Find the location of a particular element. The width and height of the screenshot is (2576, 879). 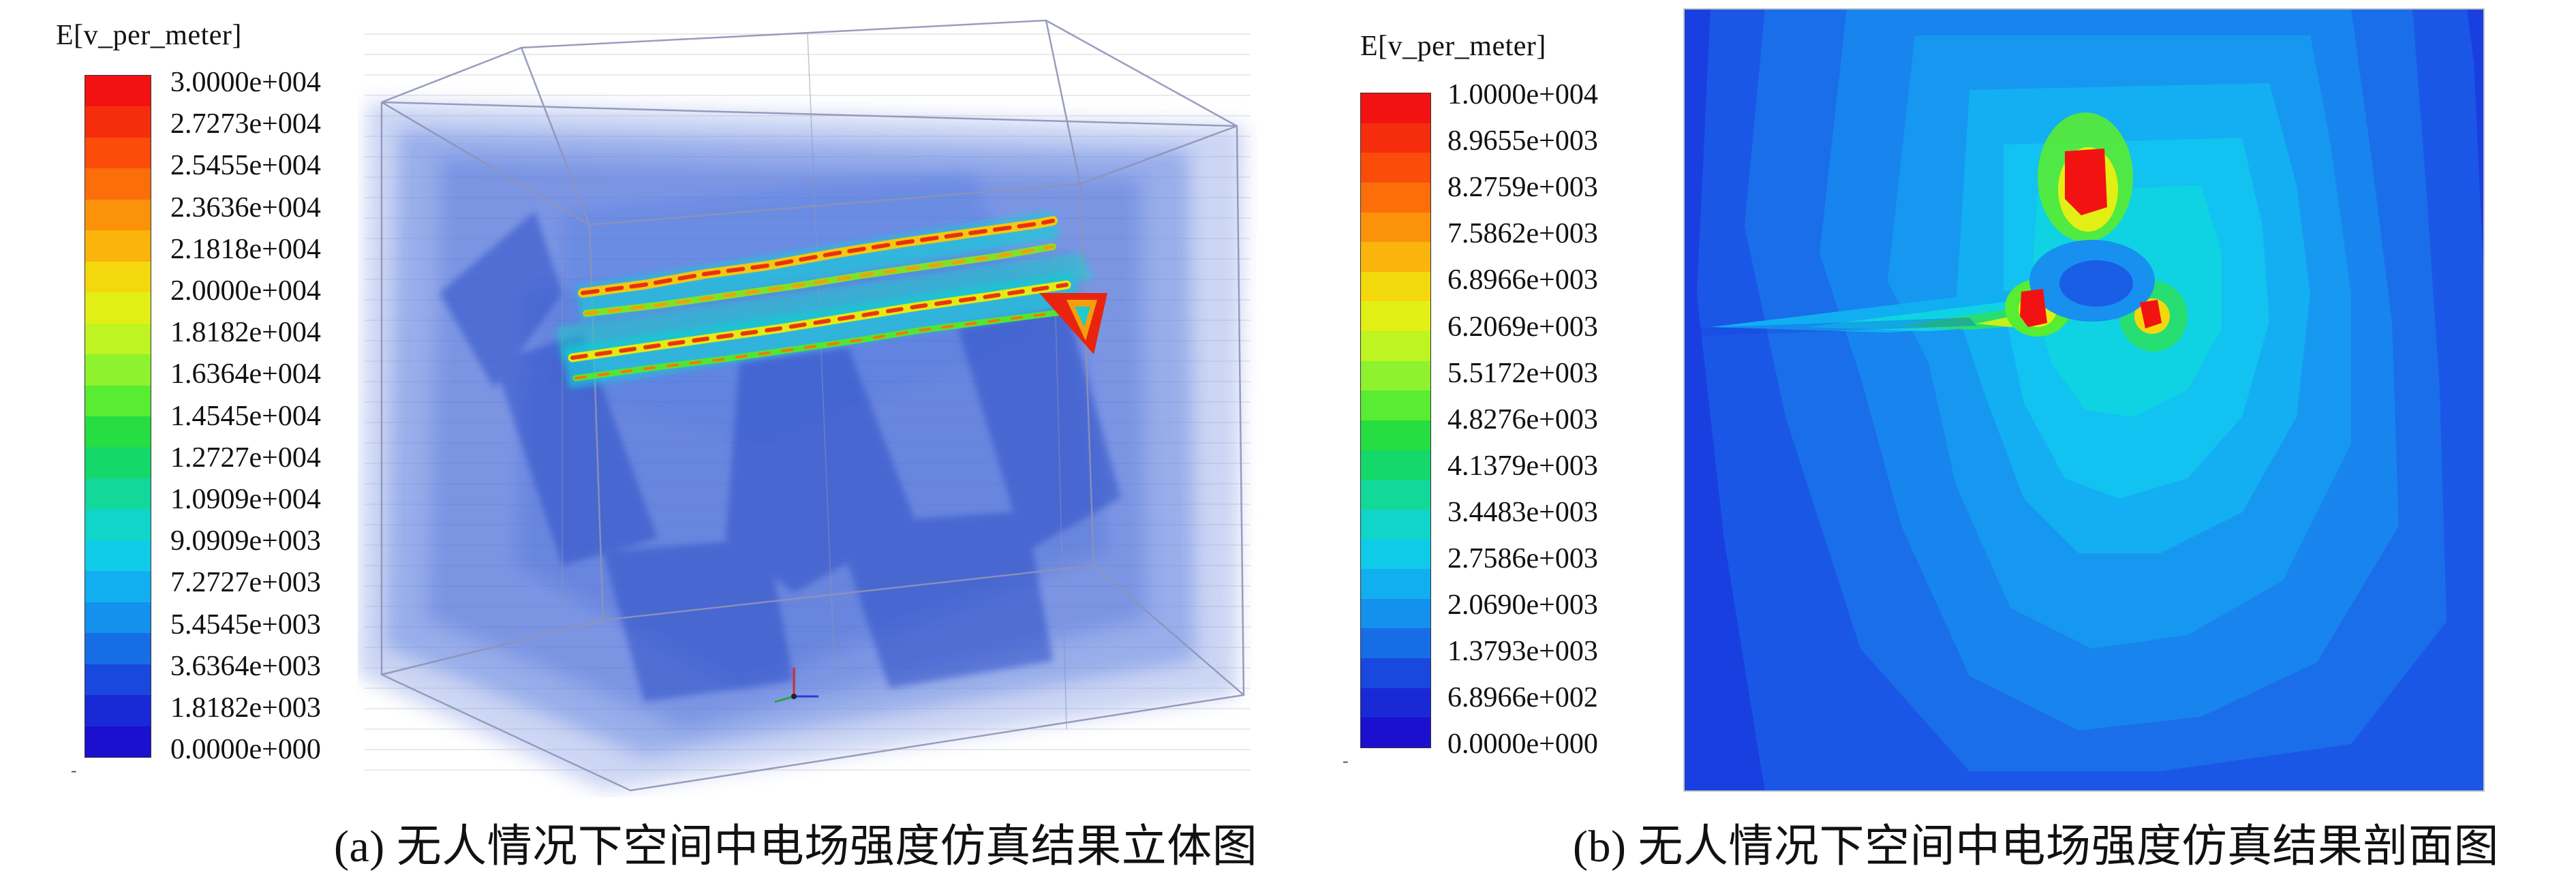

conductor-lines is located at coordinates (822, 299).